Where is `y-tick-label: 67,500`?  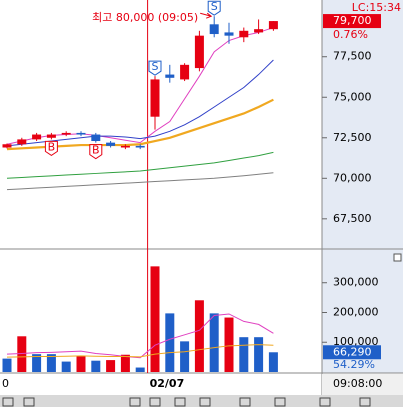
y-tick-label: 67,500 is located at coordinates (352, 218).